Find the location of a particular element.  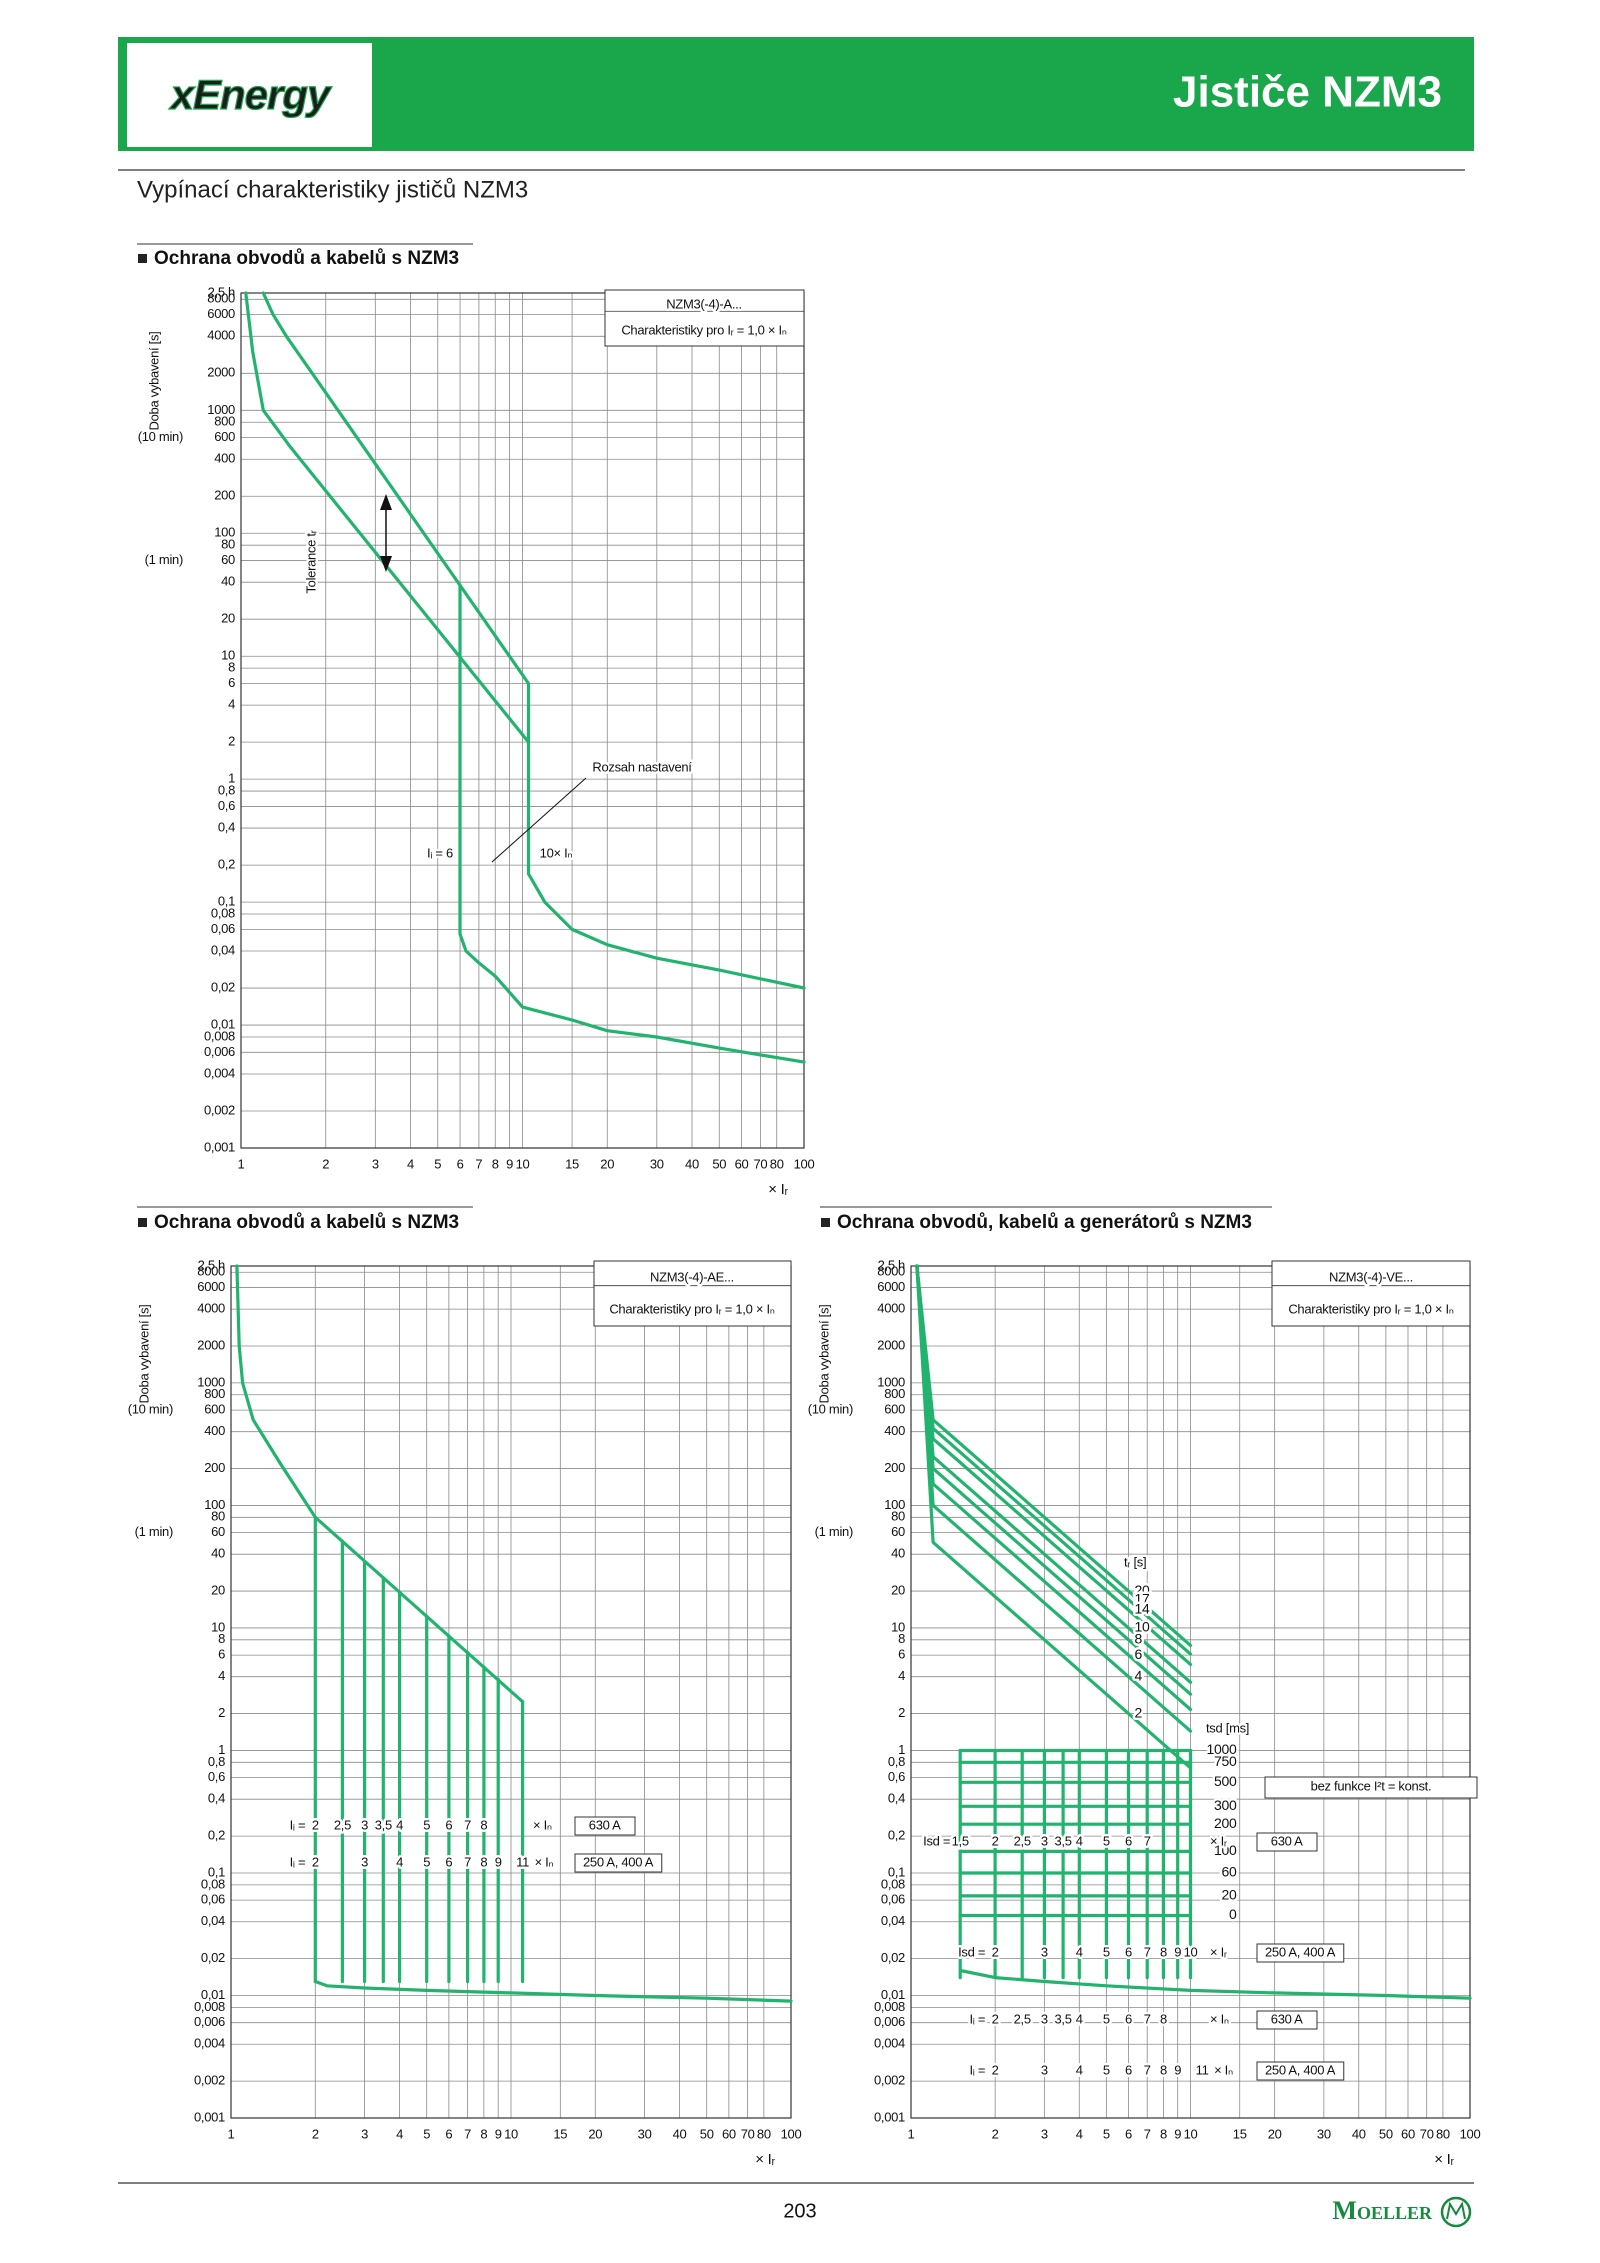

setting-value: 9 is located at coordinates (498, 1861).